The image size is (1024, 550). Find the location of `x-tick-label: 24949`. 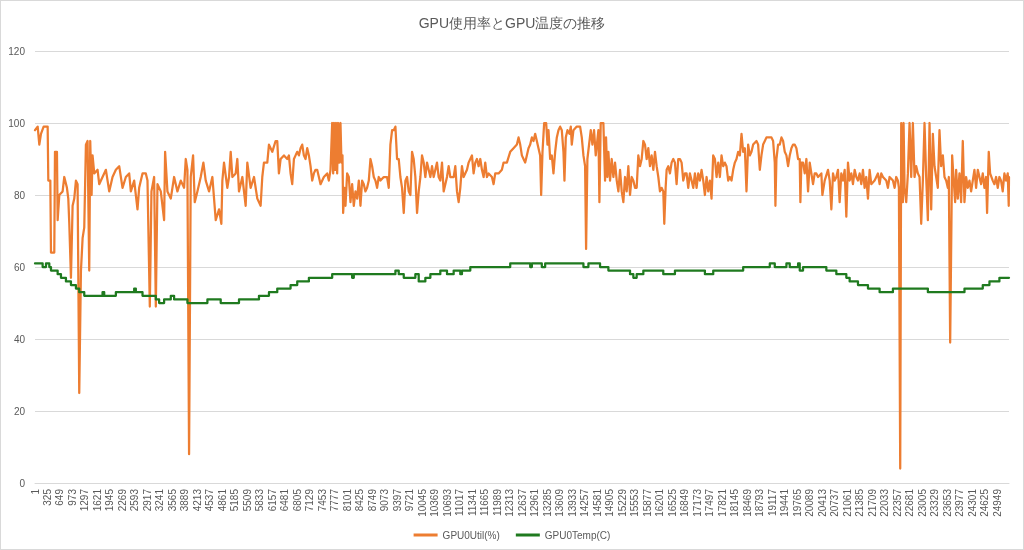

x-tick-label: 24949 is located at coordinates (997, 502).